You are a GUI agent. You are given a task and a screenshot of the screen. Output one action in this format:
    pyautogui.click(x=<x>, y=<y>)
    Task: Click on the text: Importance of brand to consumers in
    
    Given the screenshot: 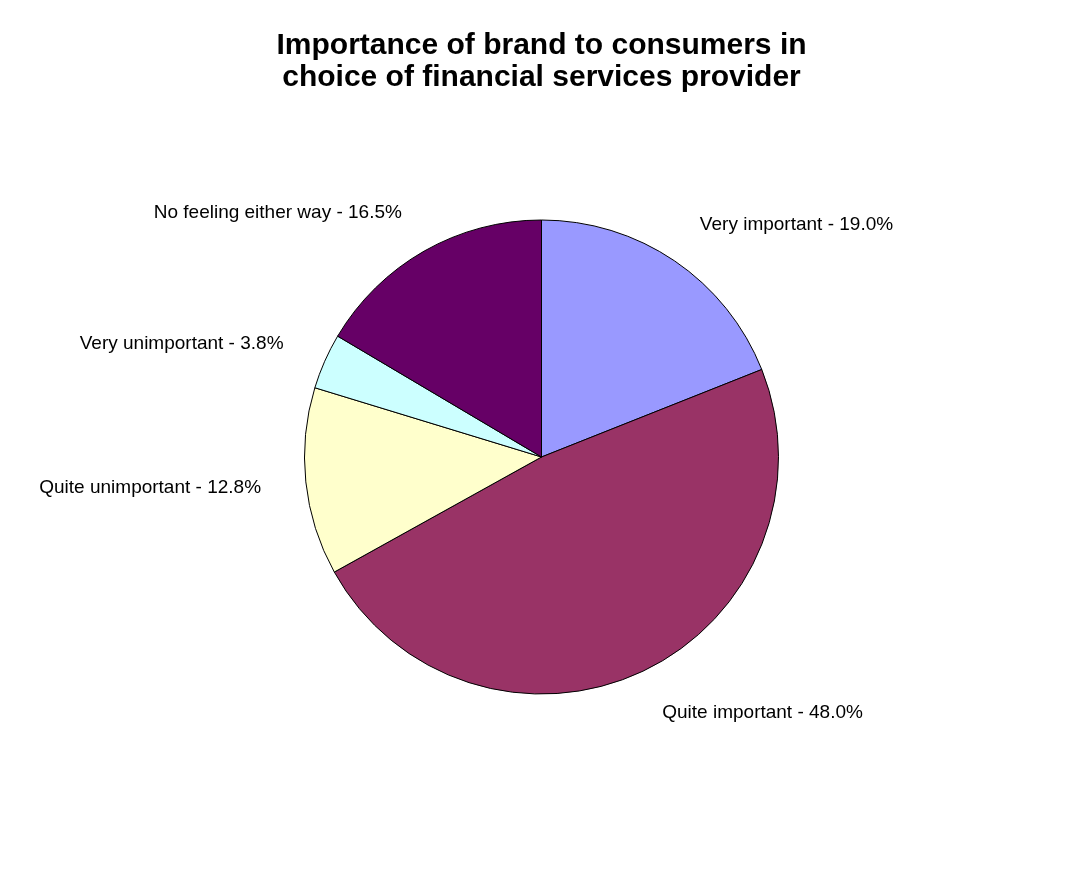 What is the action you would take?
    pyautogui.click(x=541, y=43)
    